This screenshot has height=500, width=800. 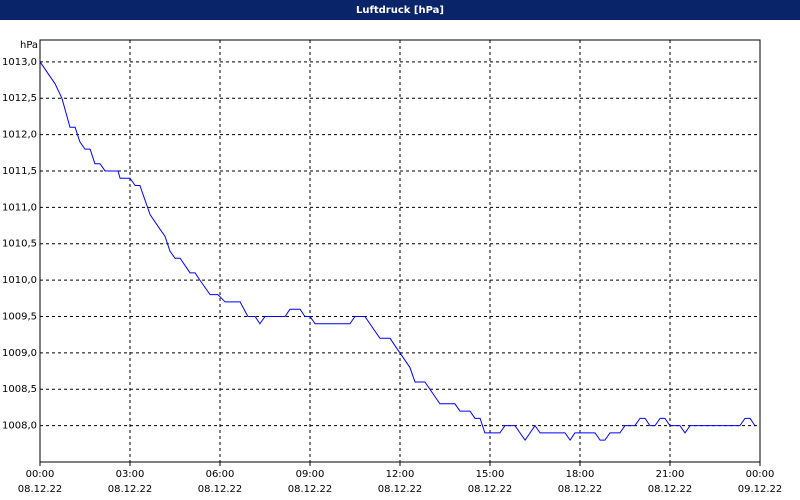 I want to click on x-tick-label: 06:00, so click(x=220, y=474).